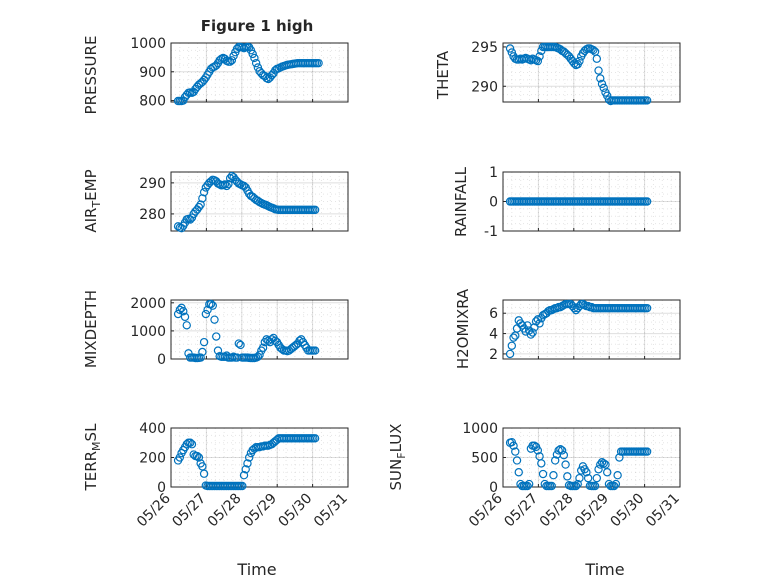 This screenshot has height=583, width=778. Describe the element at coordinates (576, 73) in the screenshot. I see `axes-theta: 290 295` at that location.